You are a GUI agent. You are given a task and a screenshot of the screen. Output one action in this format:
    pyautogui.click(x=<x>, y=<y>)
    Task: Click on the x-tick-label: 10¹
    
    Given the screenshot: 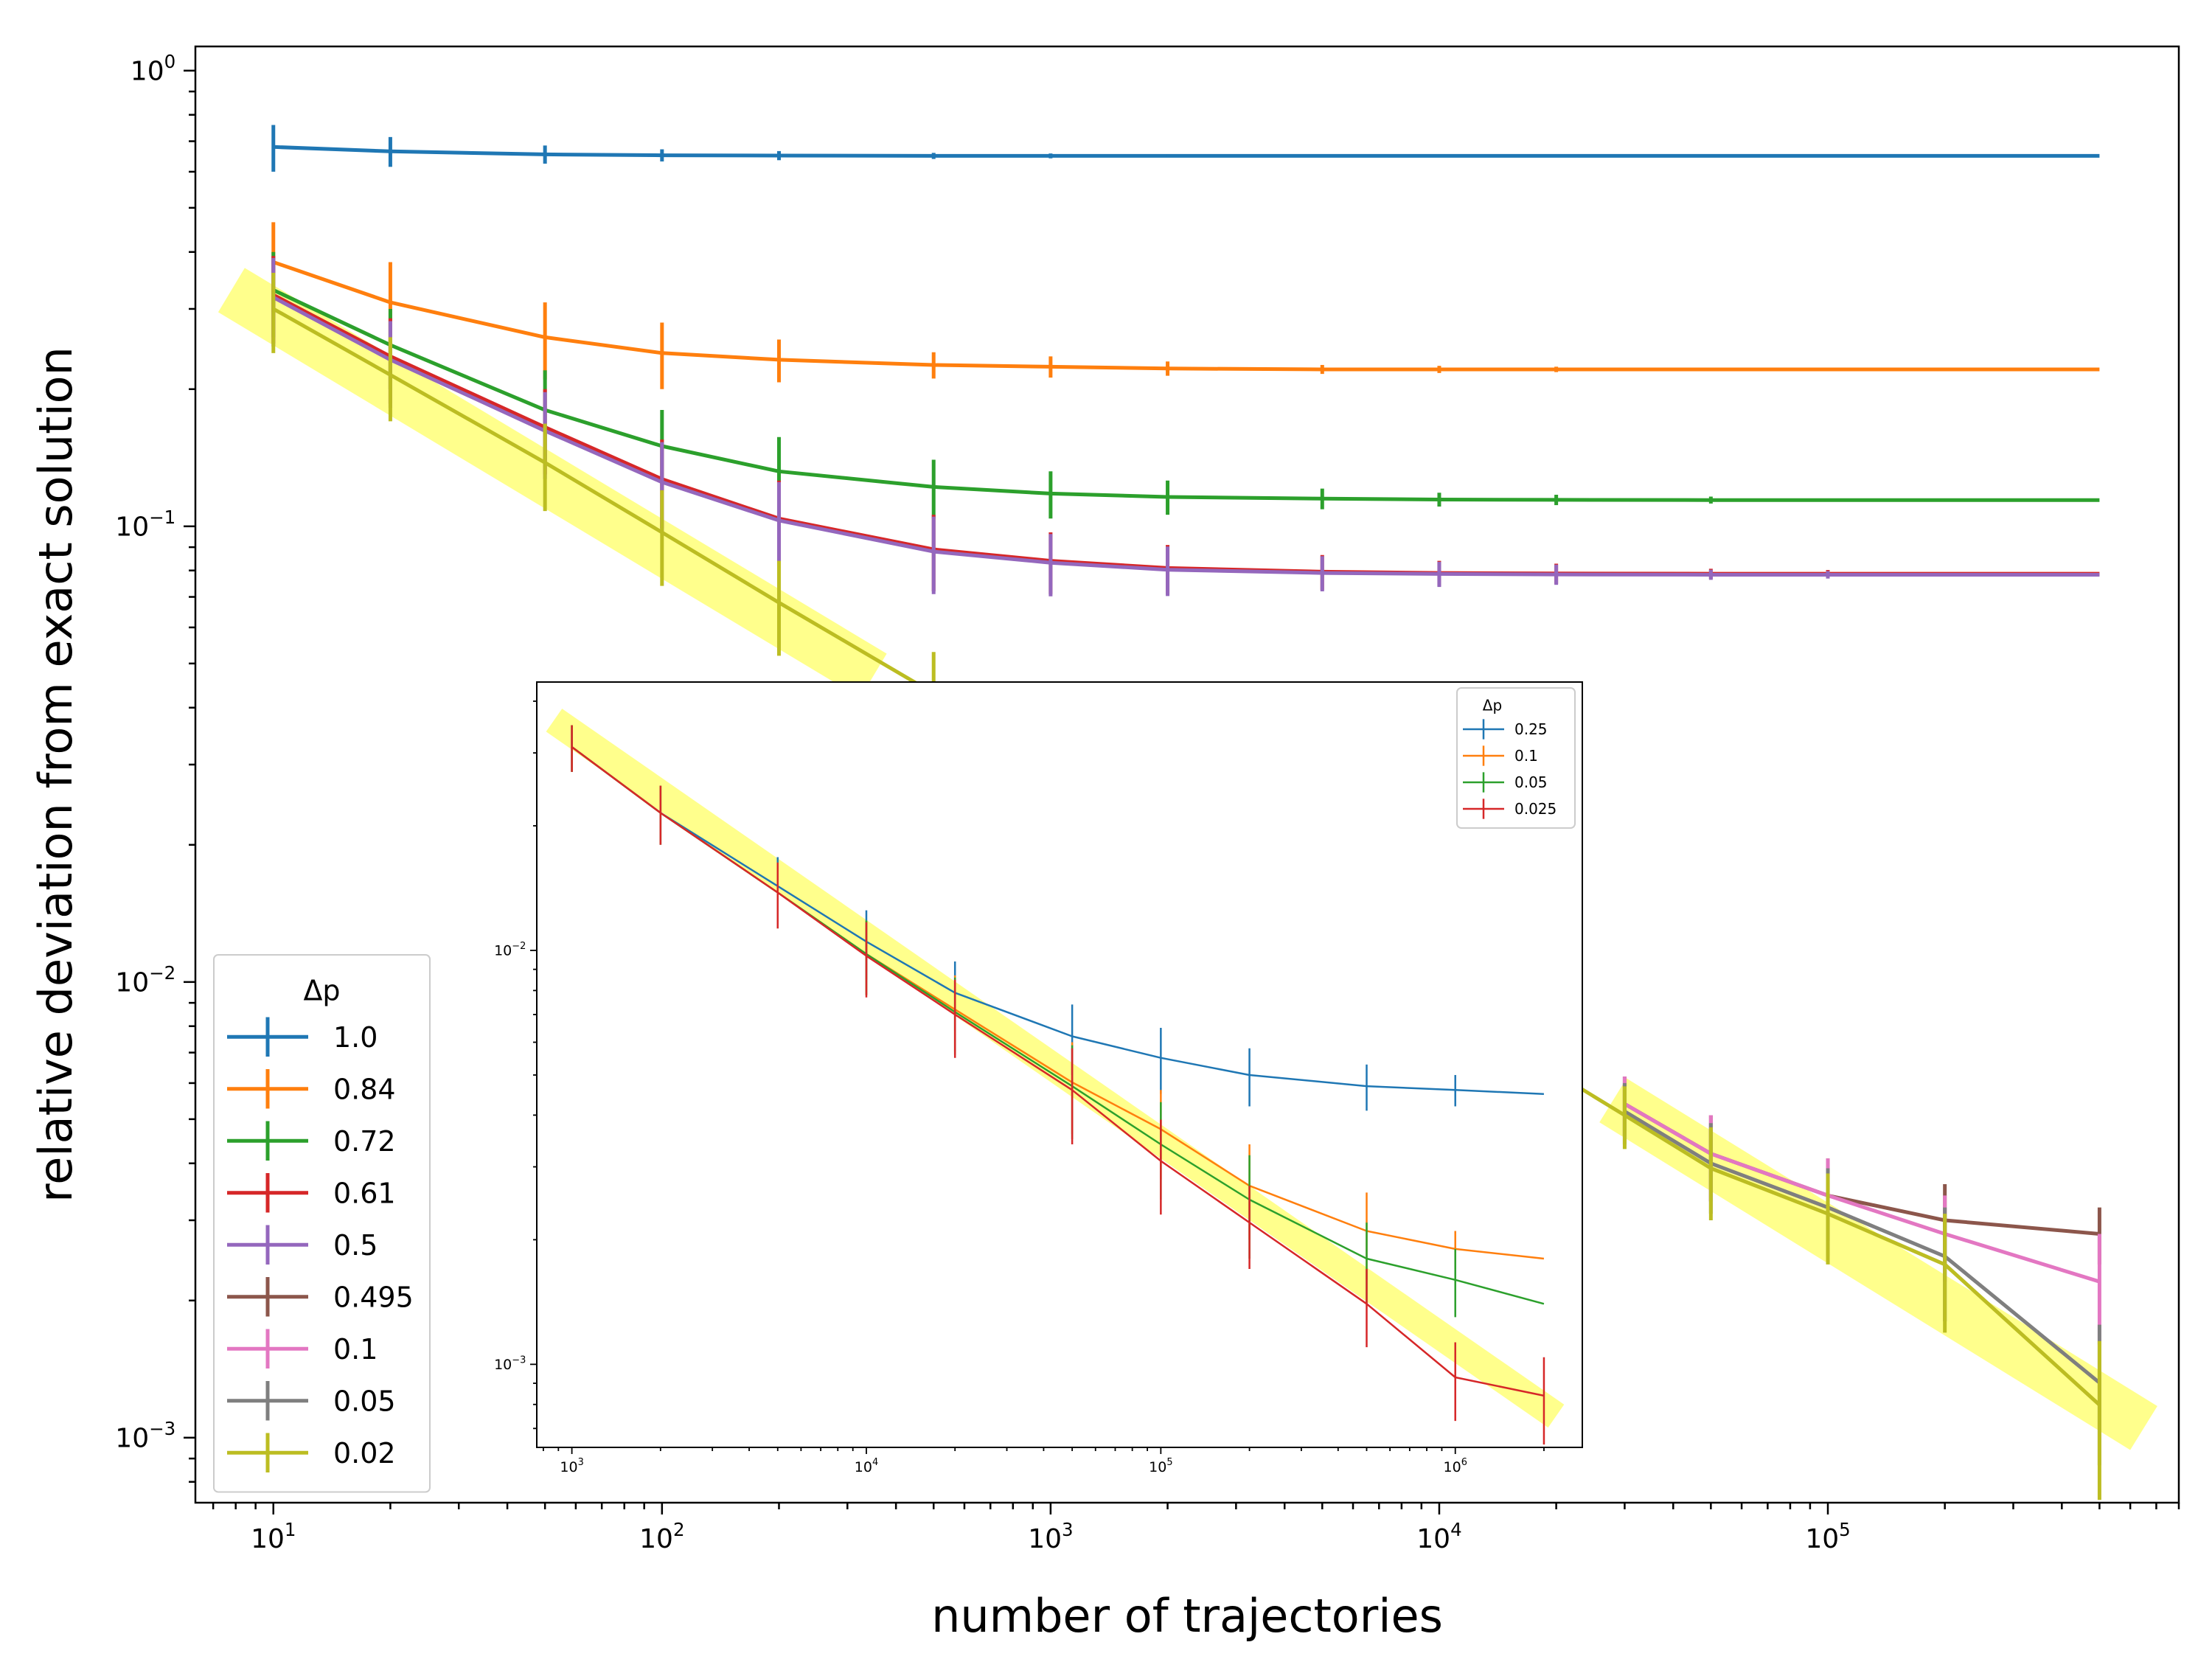 What is the action you would take?
    pyautogui.click(x=273, y=1536)
    